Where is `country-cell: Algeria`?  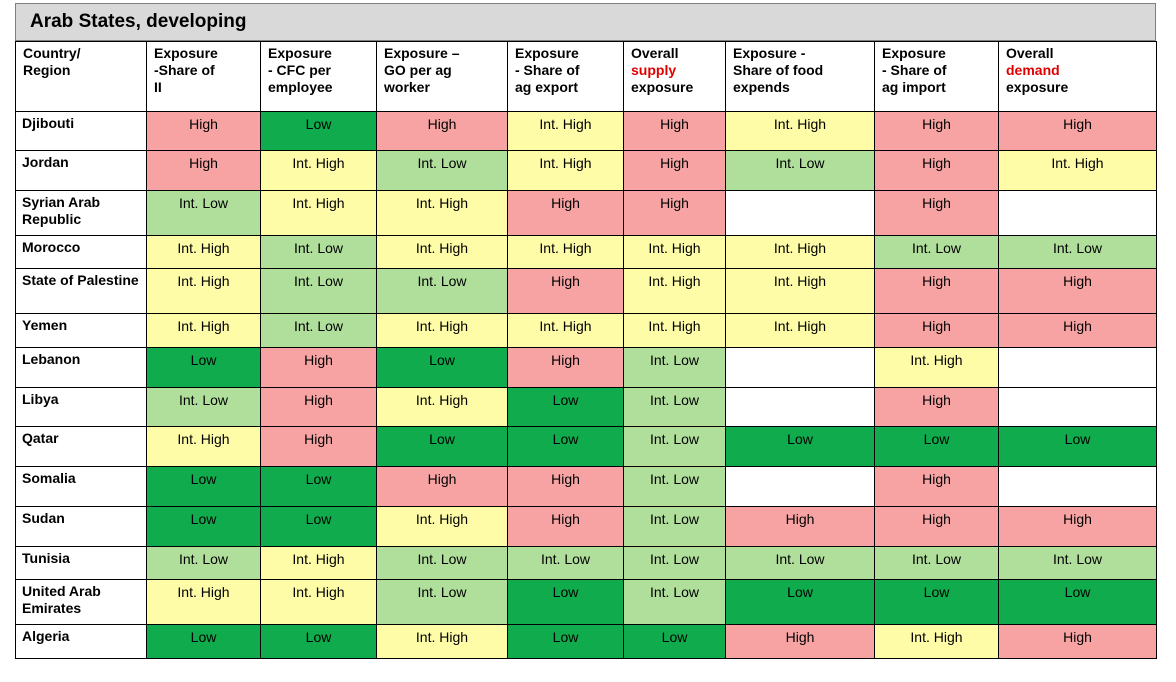 country-cell: Algeria is located at coordinates (81, 641).